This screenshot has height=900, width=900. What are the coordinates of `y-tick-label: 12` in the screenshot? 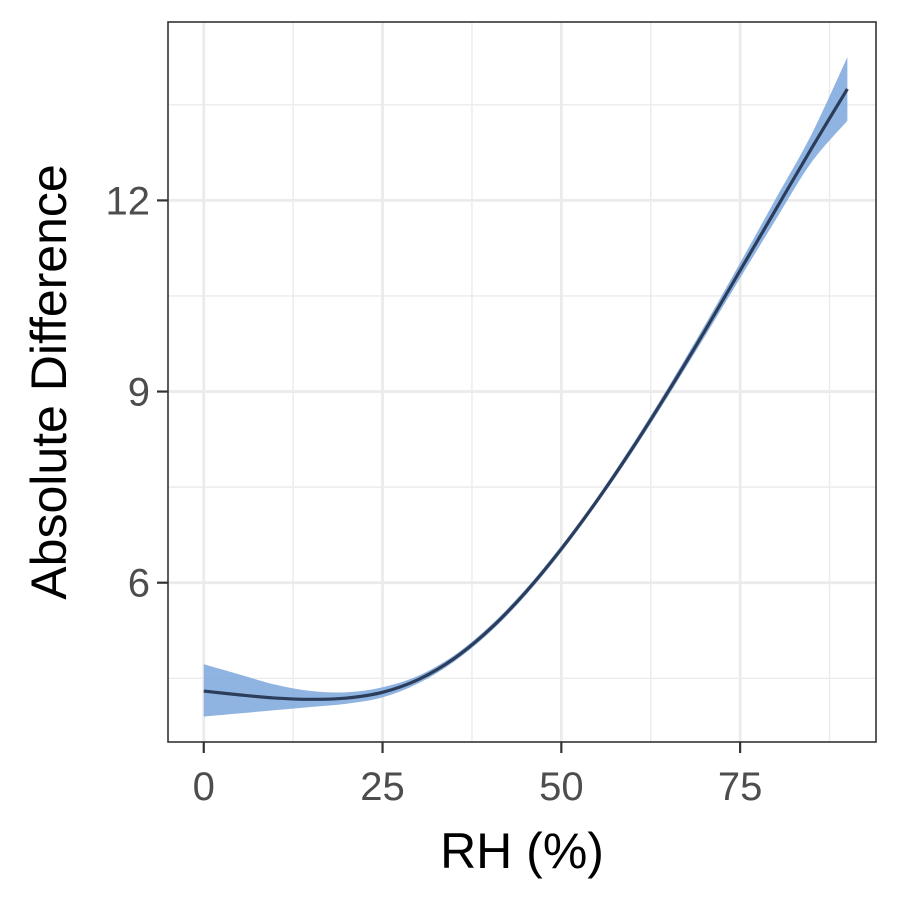 It's located at (128, 201).